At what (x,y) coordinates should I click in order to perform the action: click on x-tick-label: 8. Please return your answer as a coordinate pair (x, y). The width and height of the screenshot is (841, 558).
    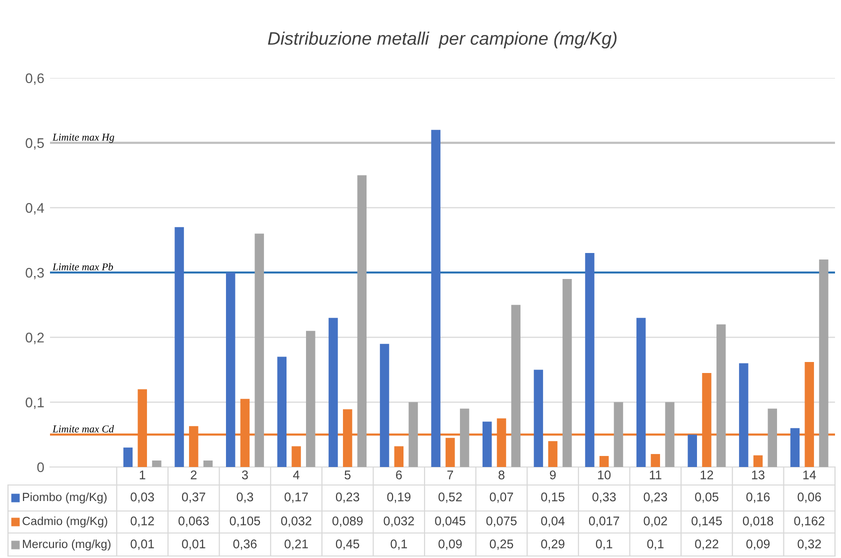
    Looking at the image, I should click on (501, 475).